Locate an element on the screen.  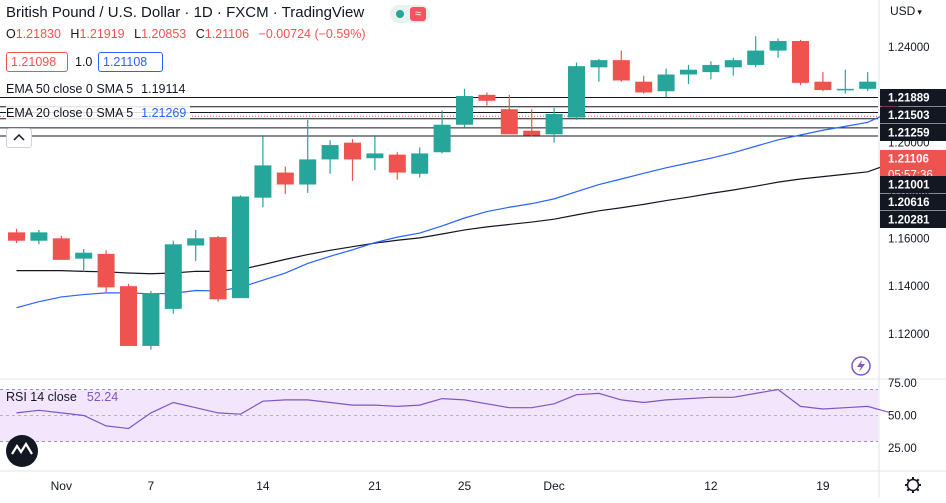
lightning-icon is located at coordinates (861, 366).